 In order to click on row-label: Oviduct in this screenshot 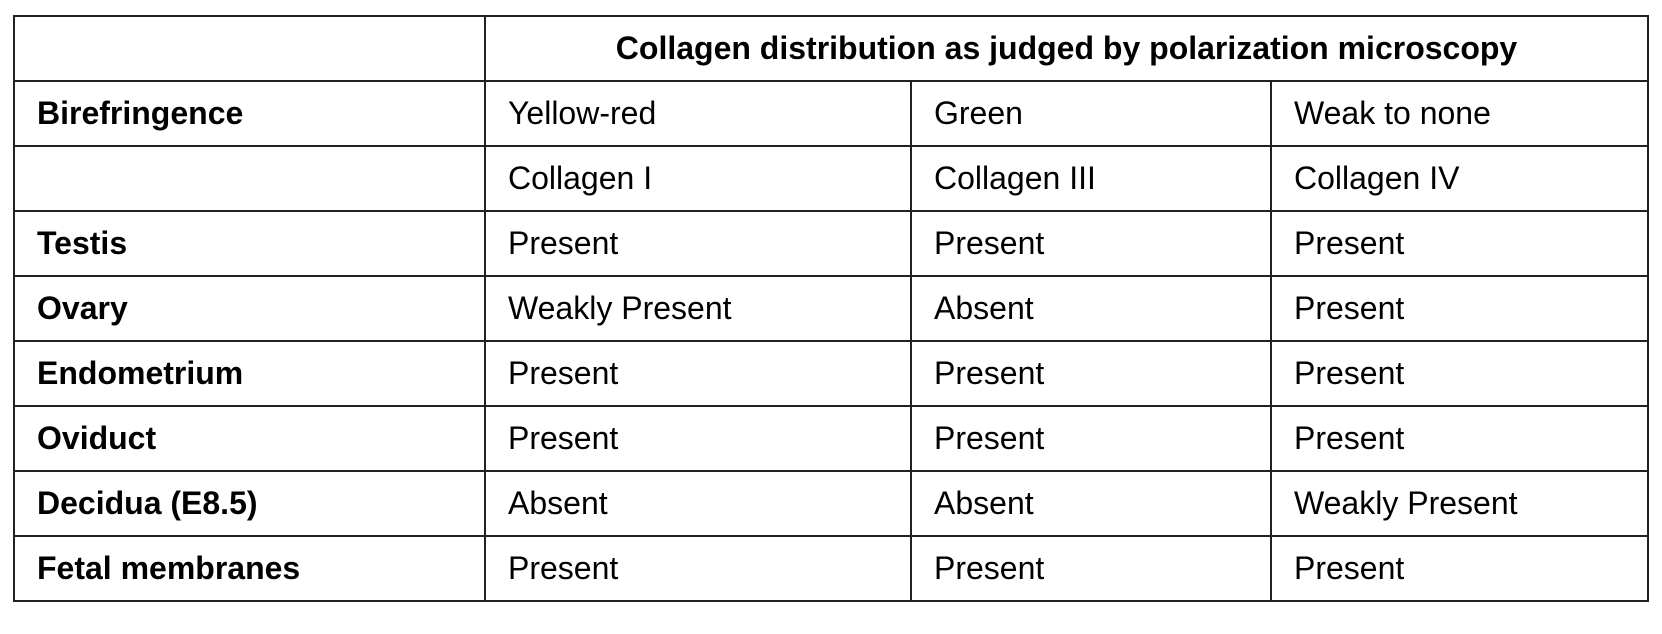, I will do `click(249, 438)`.